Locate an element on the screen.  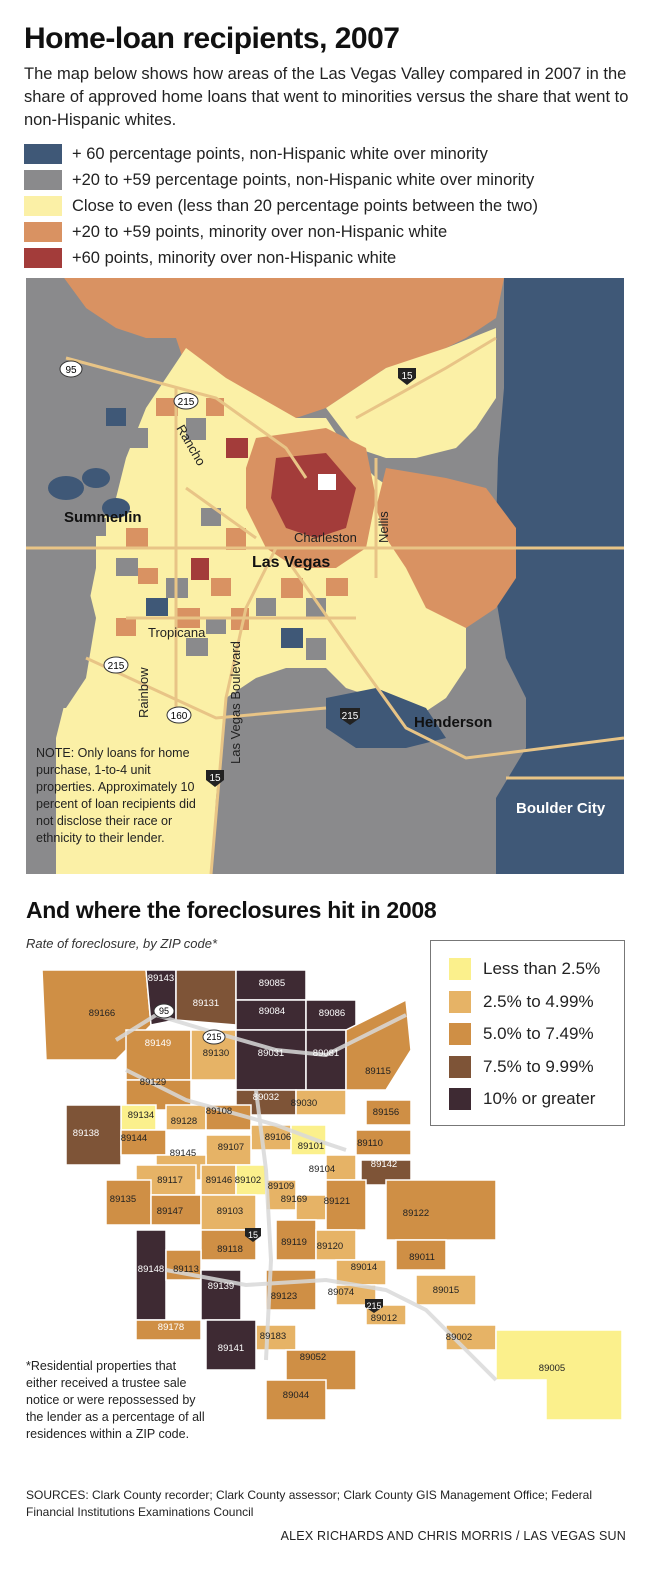
svg-text: 89012 is located at coordinates (384, 1318).